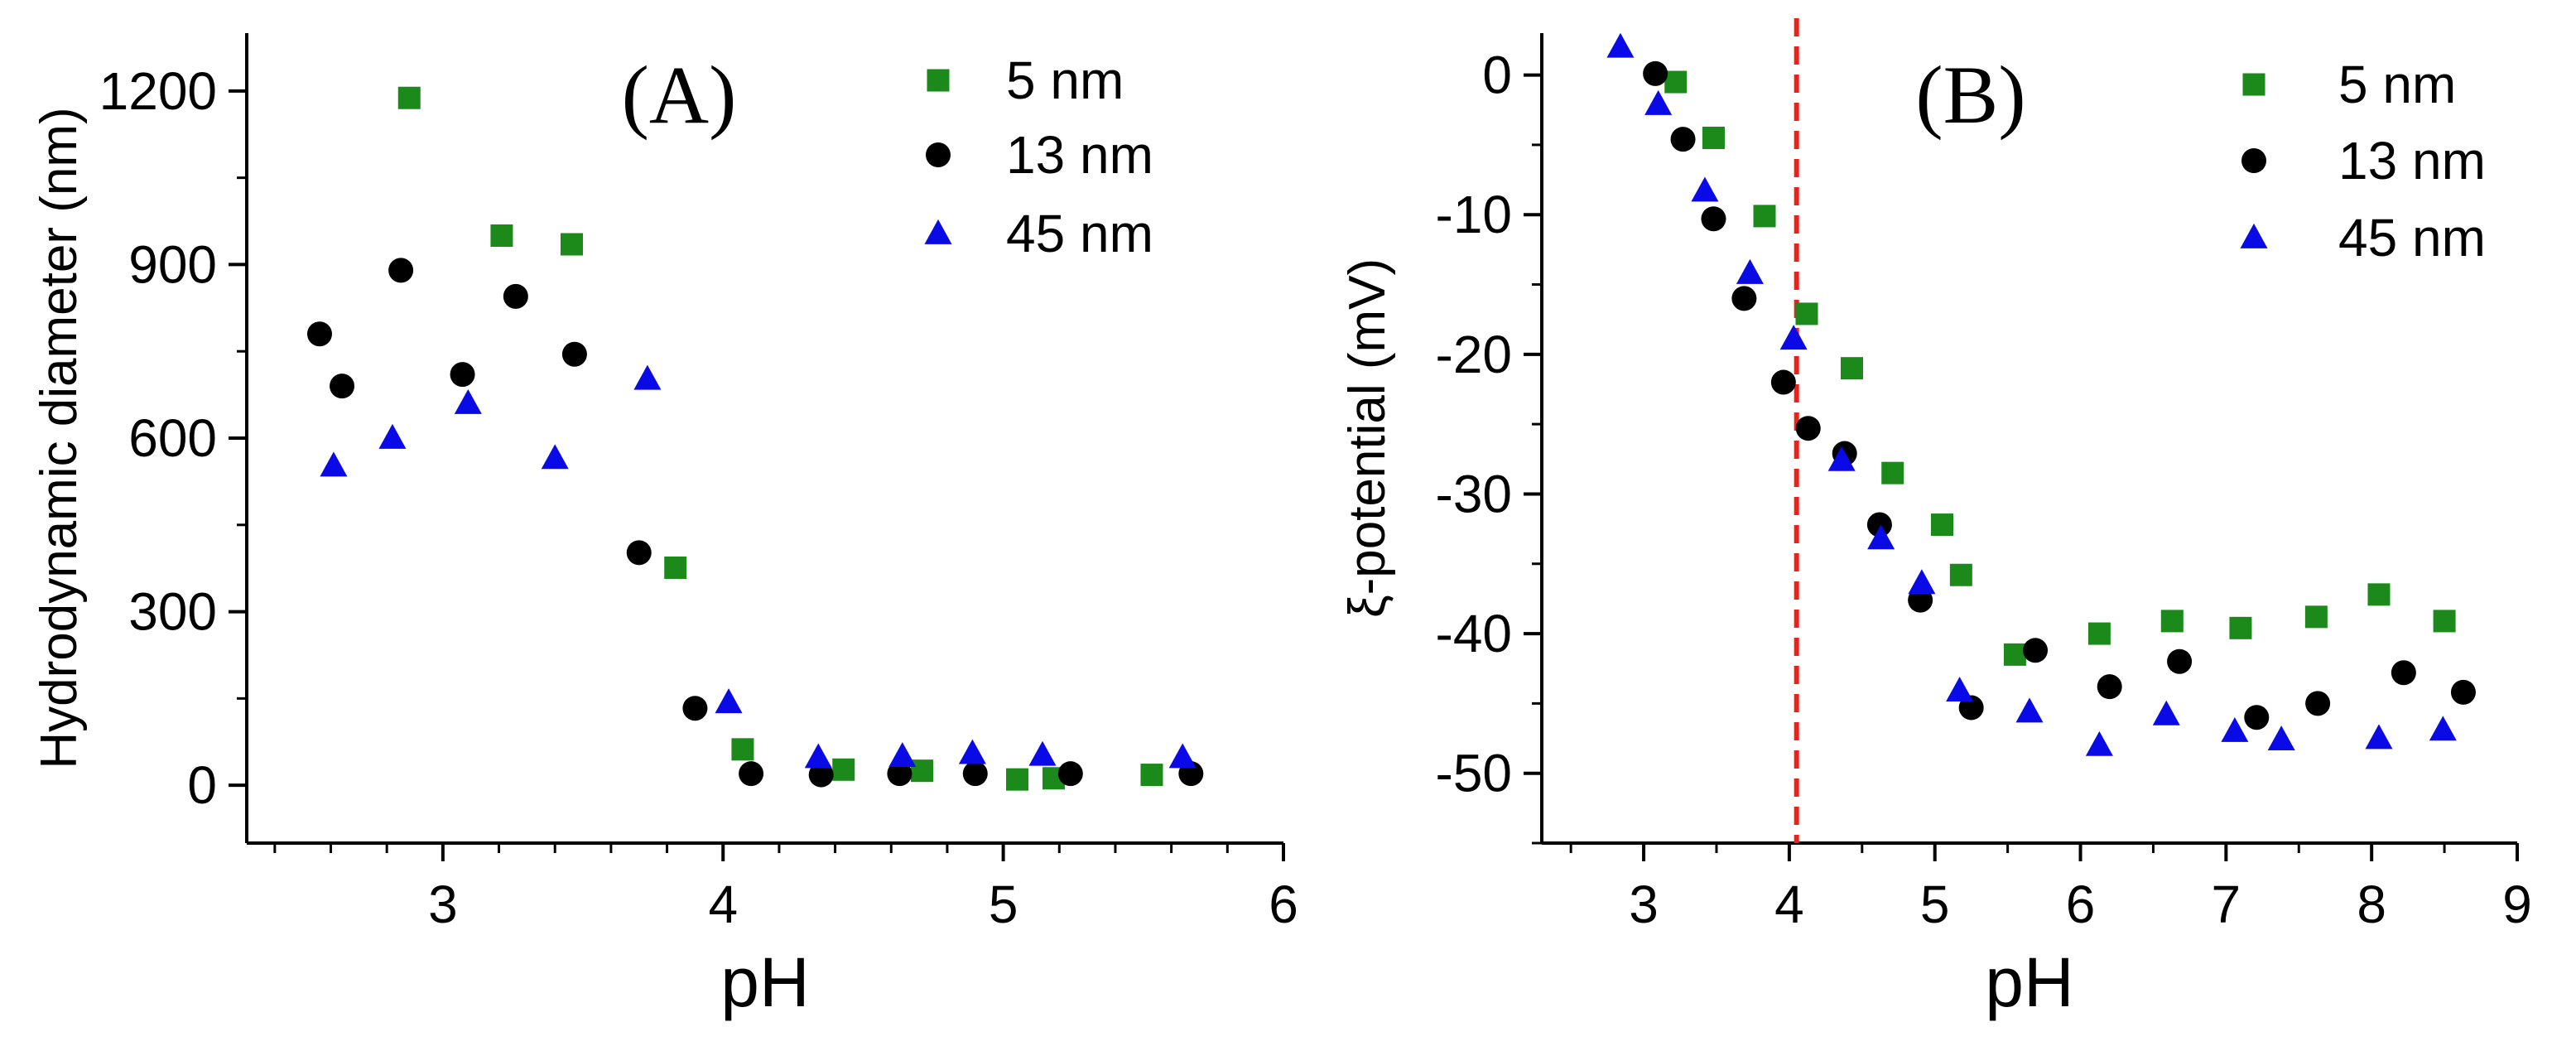 This screenshot has height=1046, width=2576. Describe the element at coordinates (2397, 84) in the screenshot. I see `panel-b-legend-label: 5 nm` at that location.